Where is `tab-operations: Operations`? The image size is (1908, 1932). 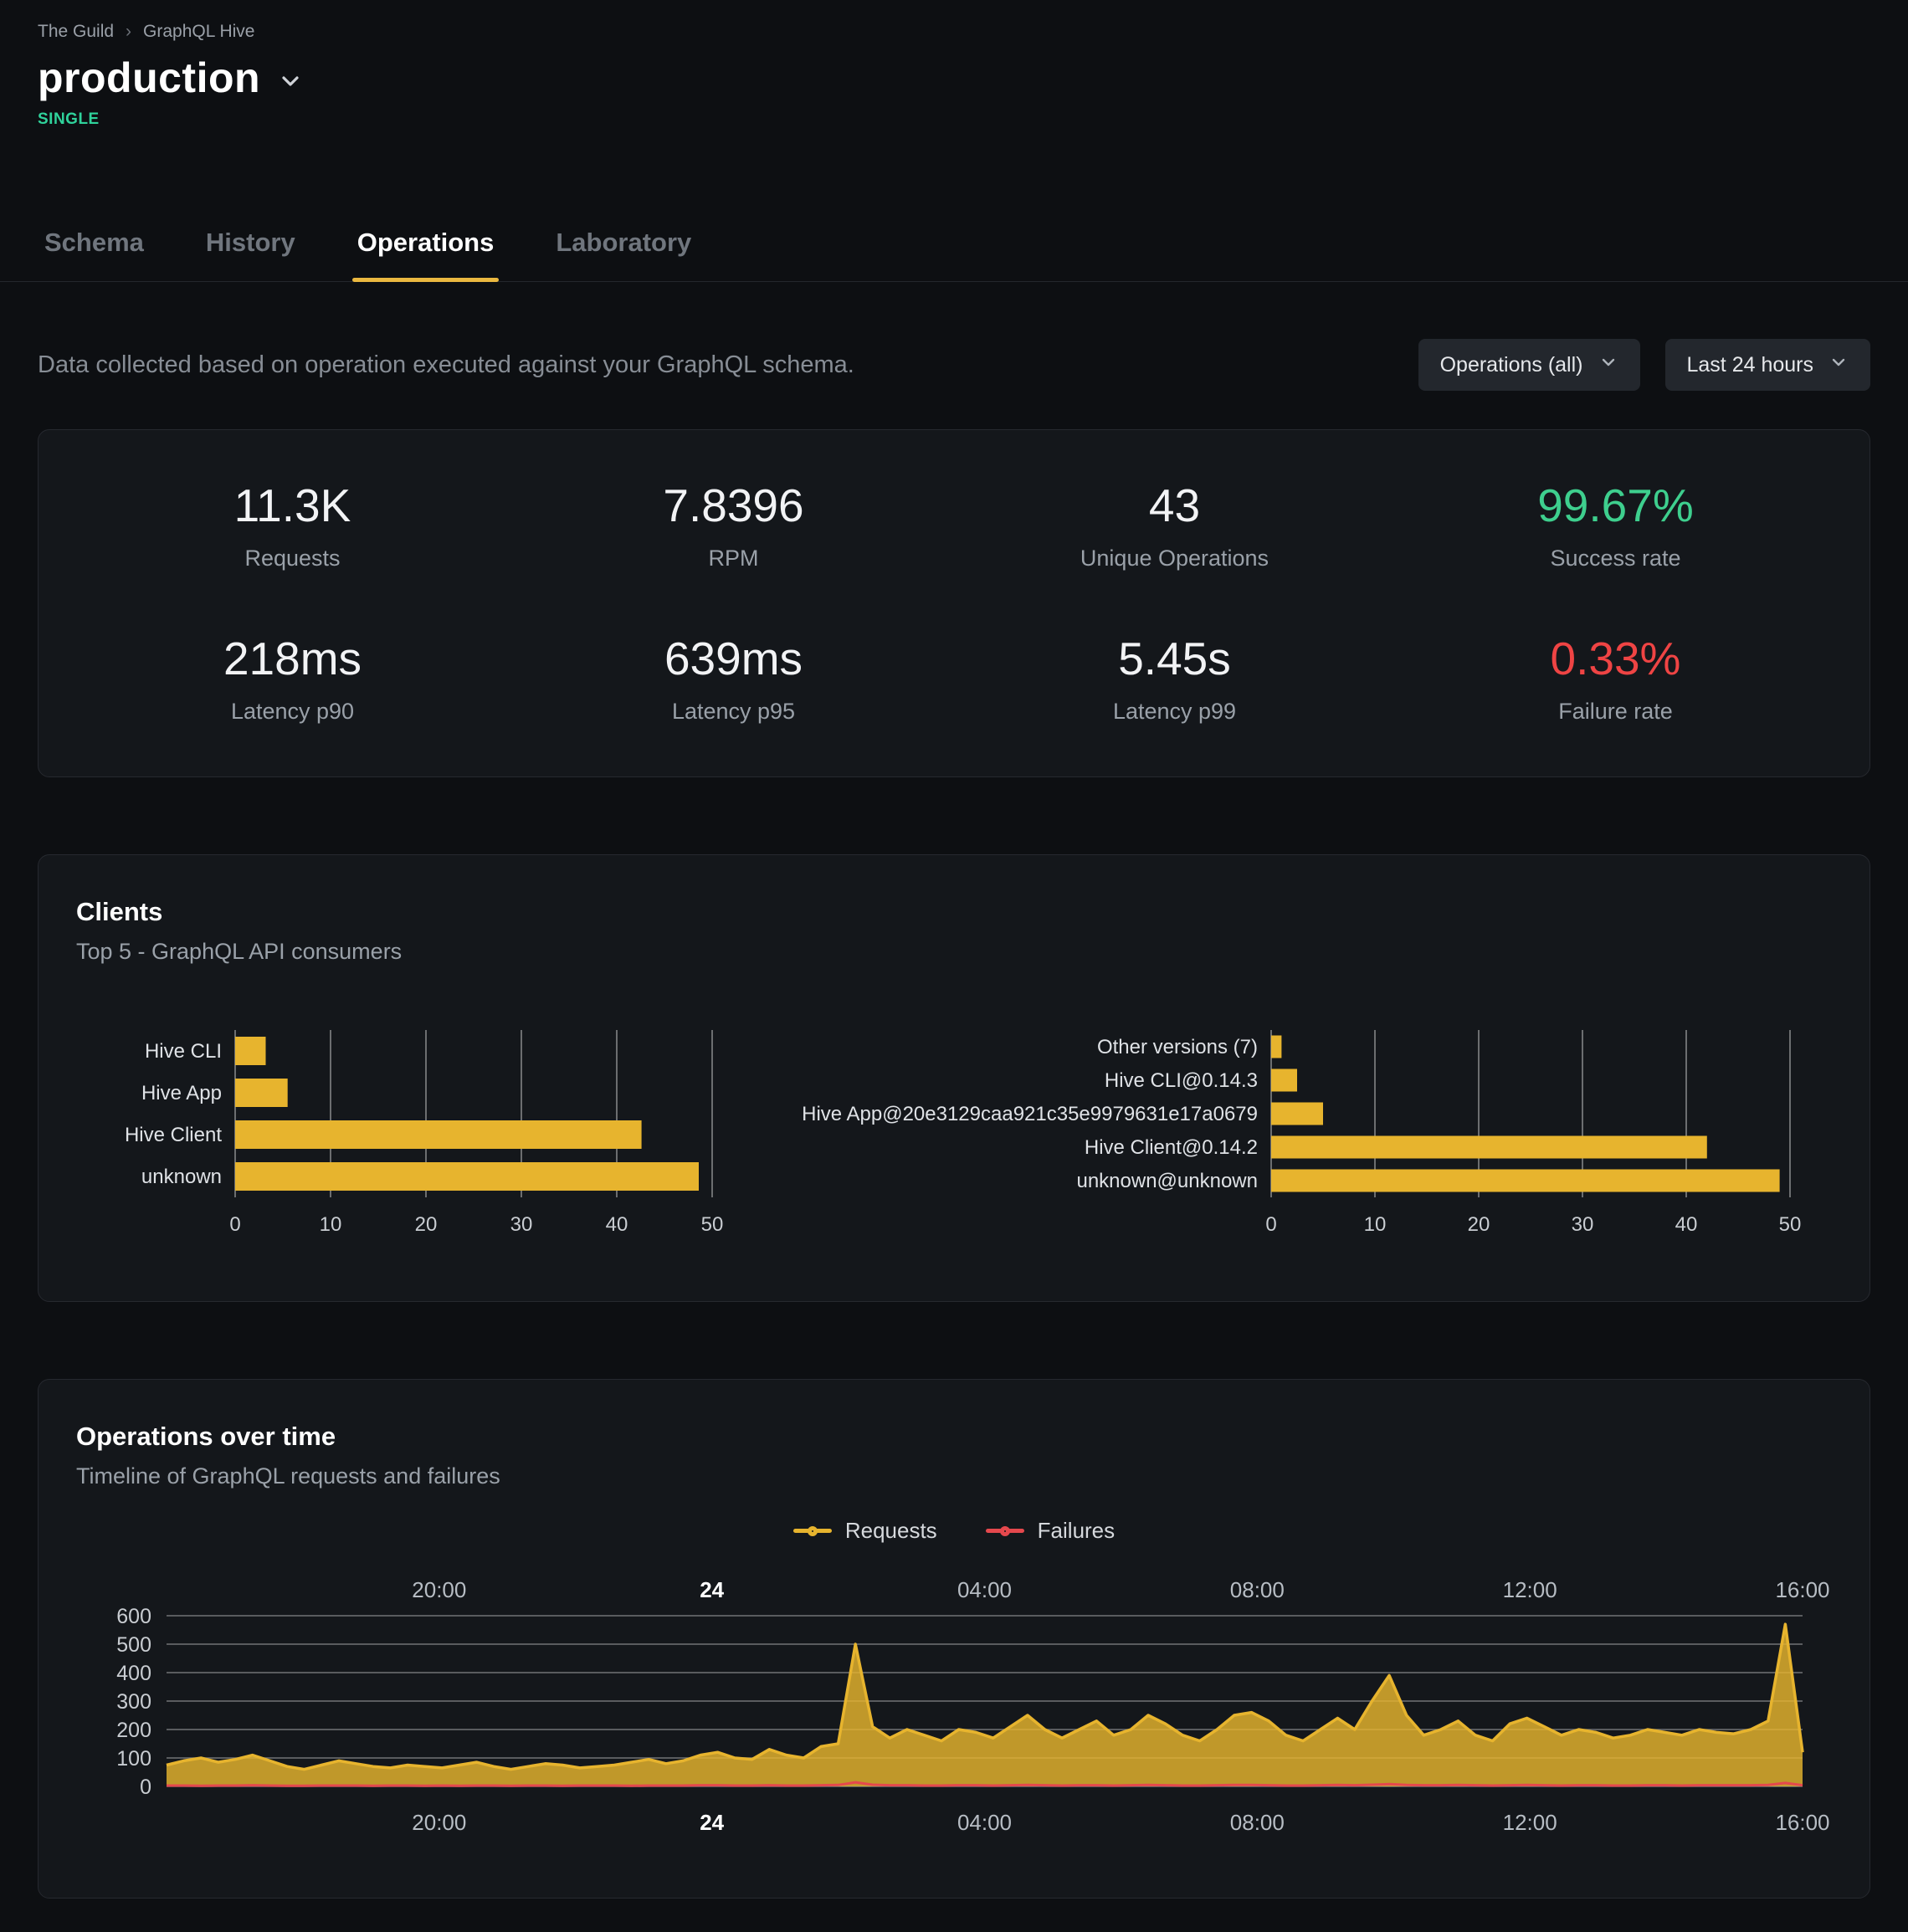
tab-operations: Operations is located at coordinates (426, 255).